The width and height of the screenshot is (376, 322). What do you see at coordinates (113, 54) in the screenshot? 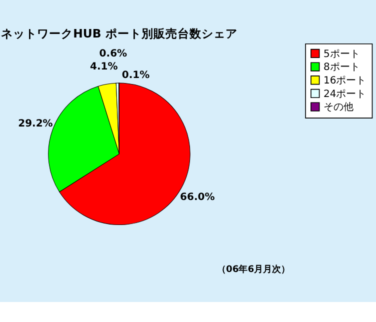
I see `data-label: 0.6%` at bounding box center [113, 54].